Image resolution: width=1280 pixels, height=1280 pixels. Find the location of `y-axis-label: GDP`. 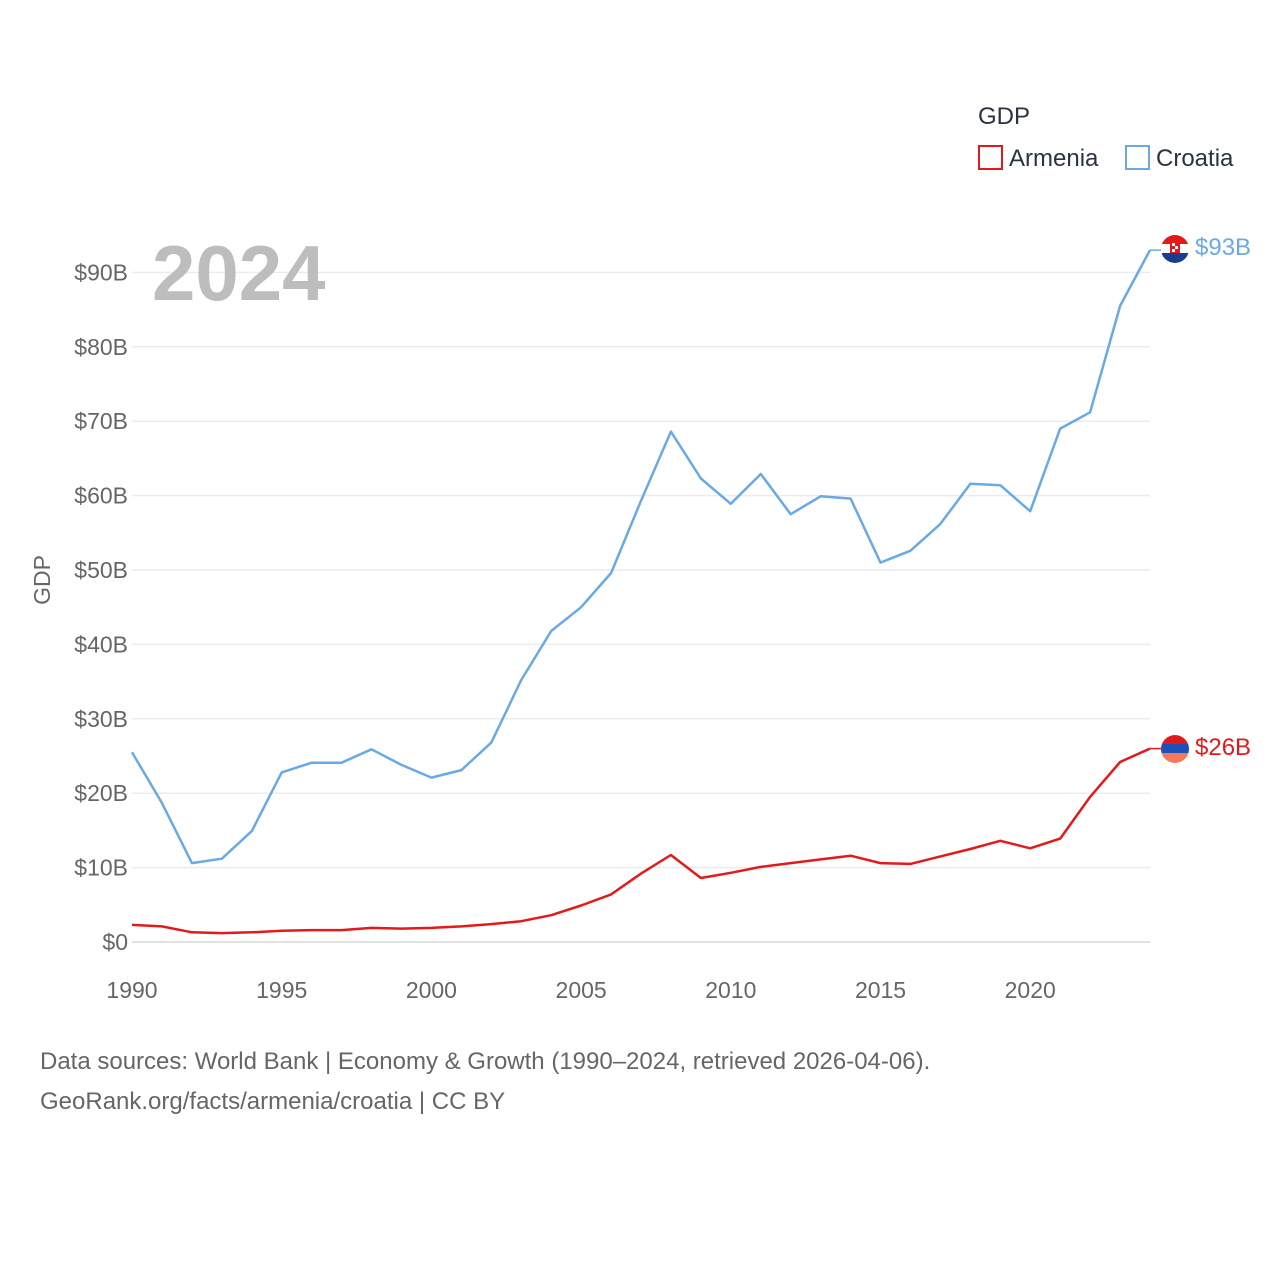

y-axis-label: GDP is located at coordinates (42, 580).